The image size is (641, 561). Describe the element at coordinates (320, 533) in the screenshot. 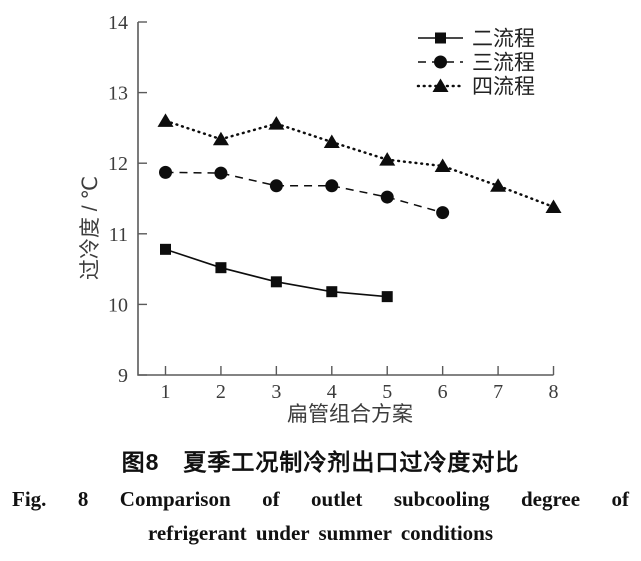

I see `caption-en-line2: refrigerant under summer conditions` at that location.